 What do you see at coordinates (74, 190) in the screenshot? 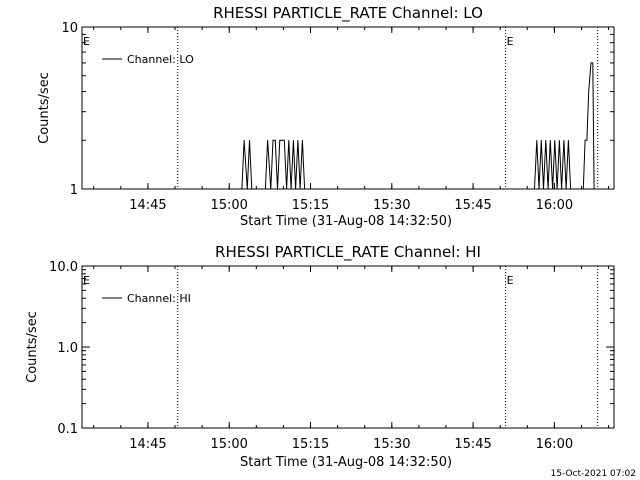
I see `y-tick-label: 1` at bounding box center [74, 190].